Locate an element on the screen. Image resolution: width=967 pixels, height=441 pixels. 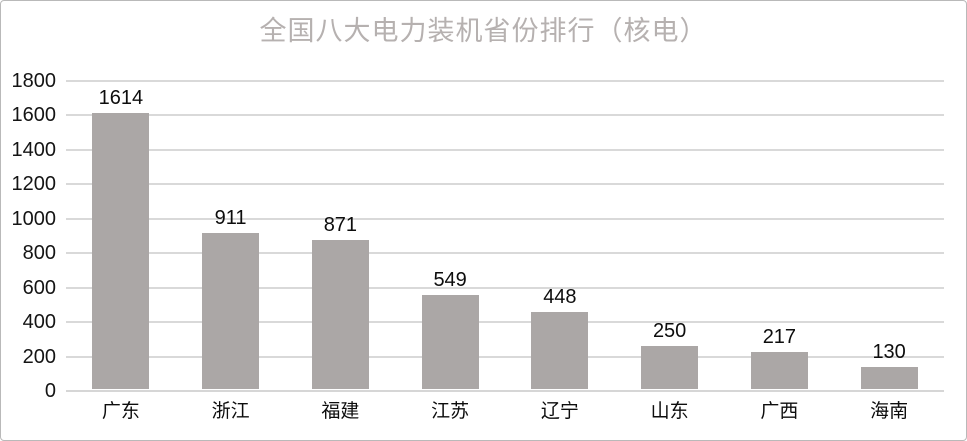
bar-slot: 217 is located at coordinates (780, 235).